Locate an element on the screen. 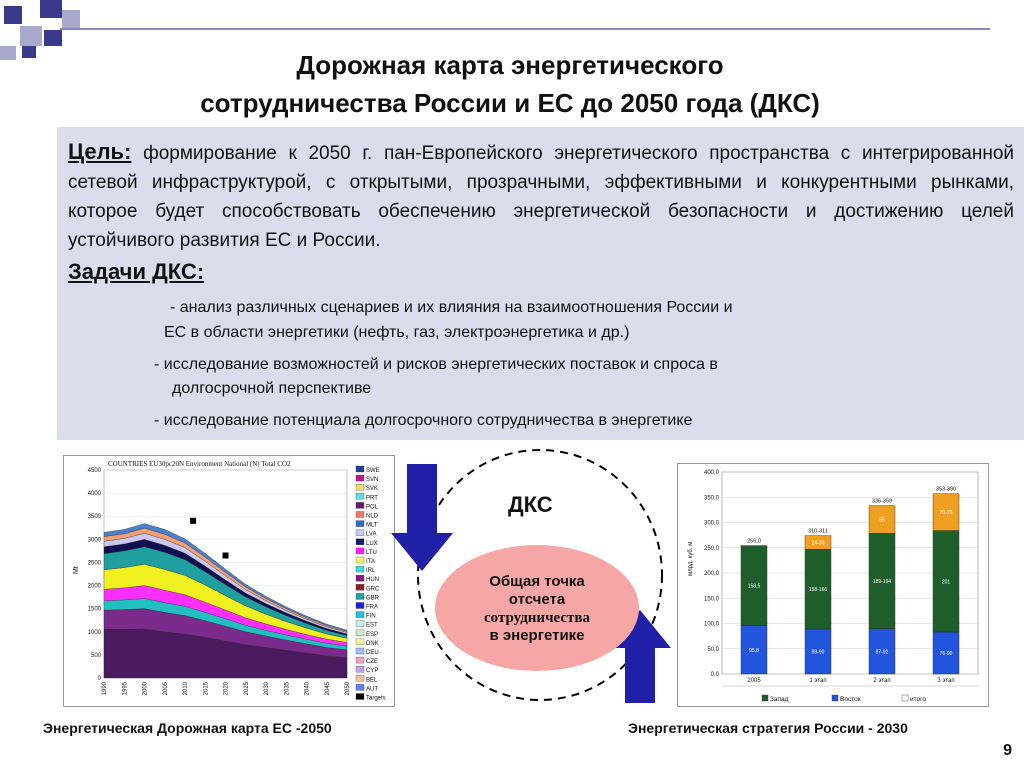  legend-label: DNK is located at coordinates (372, 644).